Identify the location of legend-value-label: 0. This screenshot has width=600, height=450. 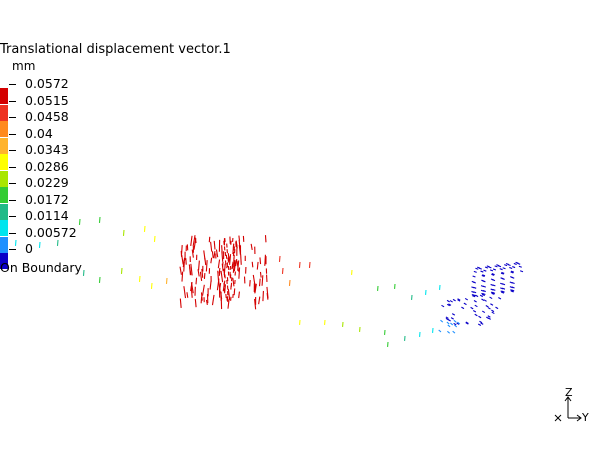
(29, 248).